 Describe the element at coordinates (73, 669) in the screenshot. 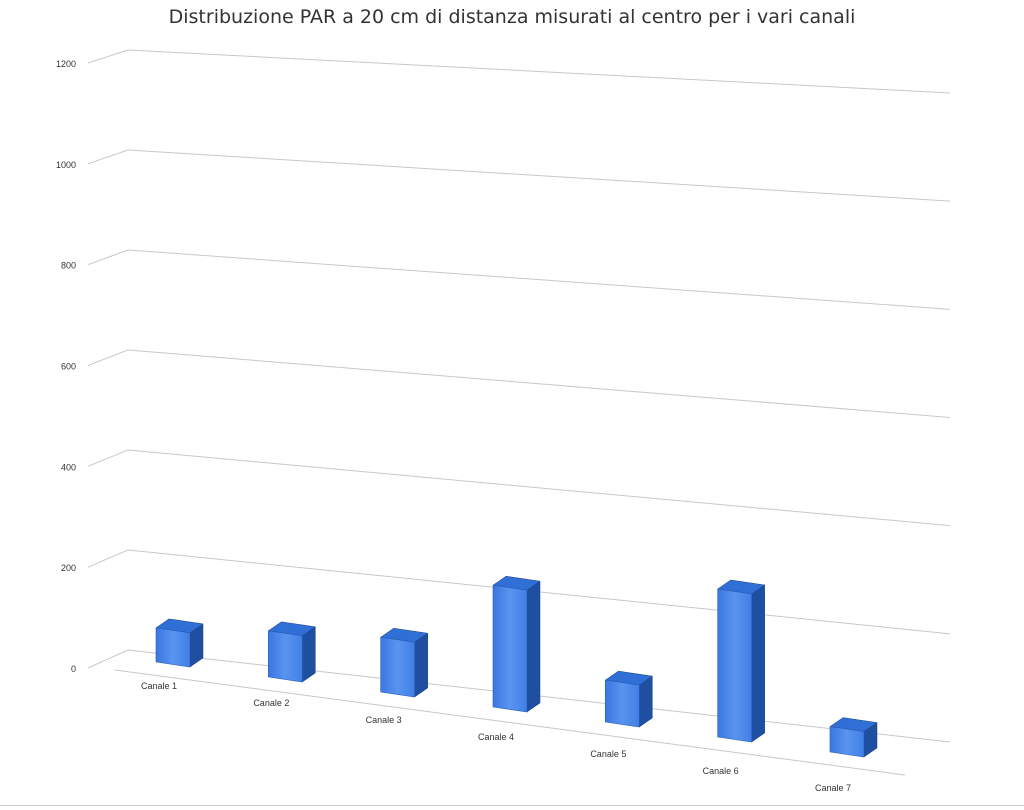

I see `y-tick-label: 0` at that location.